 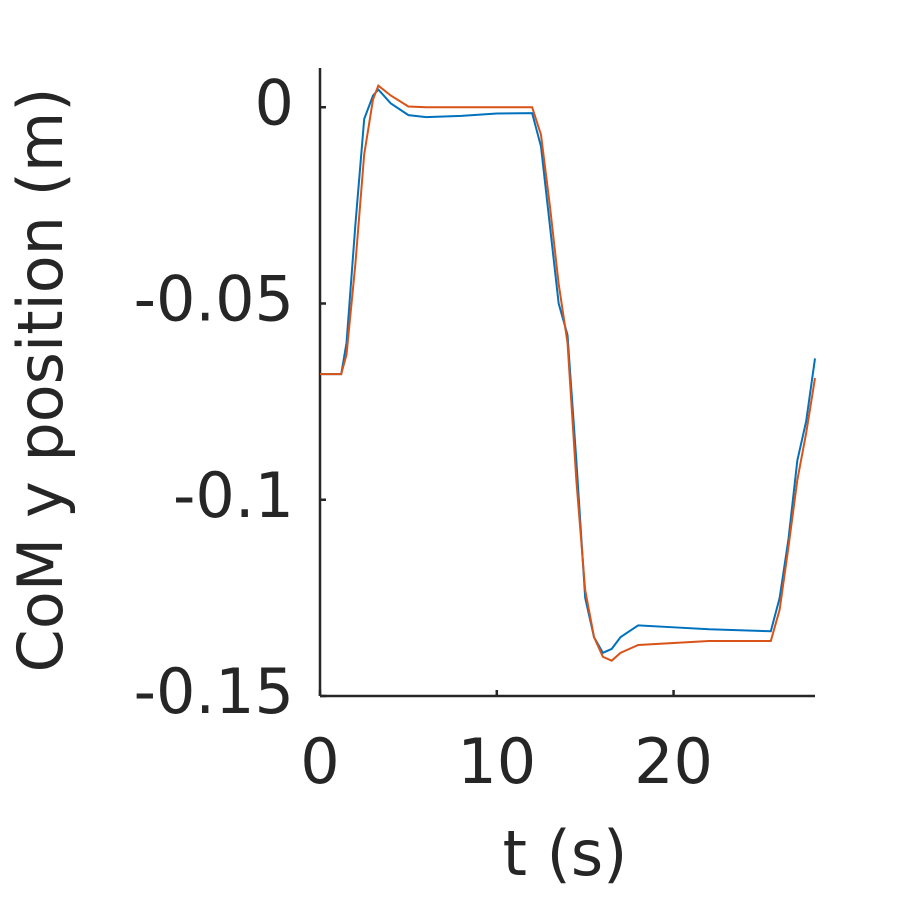 What do you see at coordinates (565, 853) in the screenshot?
I see `x-axis-label: t (s)` at bounding box center [565, 853].